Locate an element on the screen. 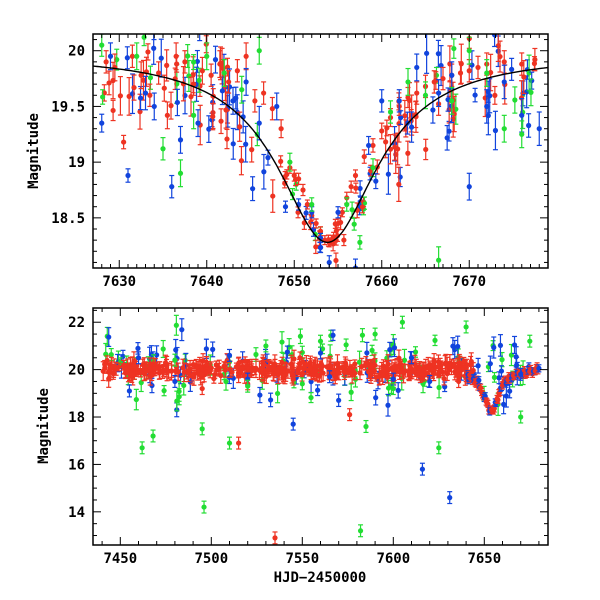 This screenshot has height=600, width=600. top-y-tick-label: 20 is located at coordinates (76, 52).